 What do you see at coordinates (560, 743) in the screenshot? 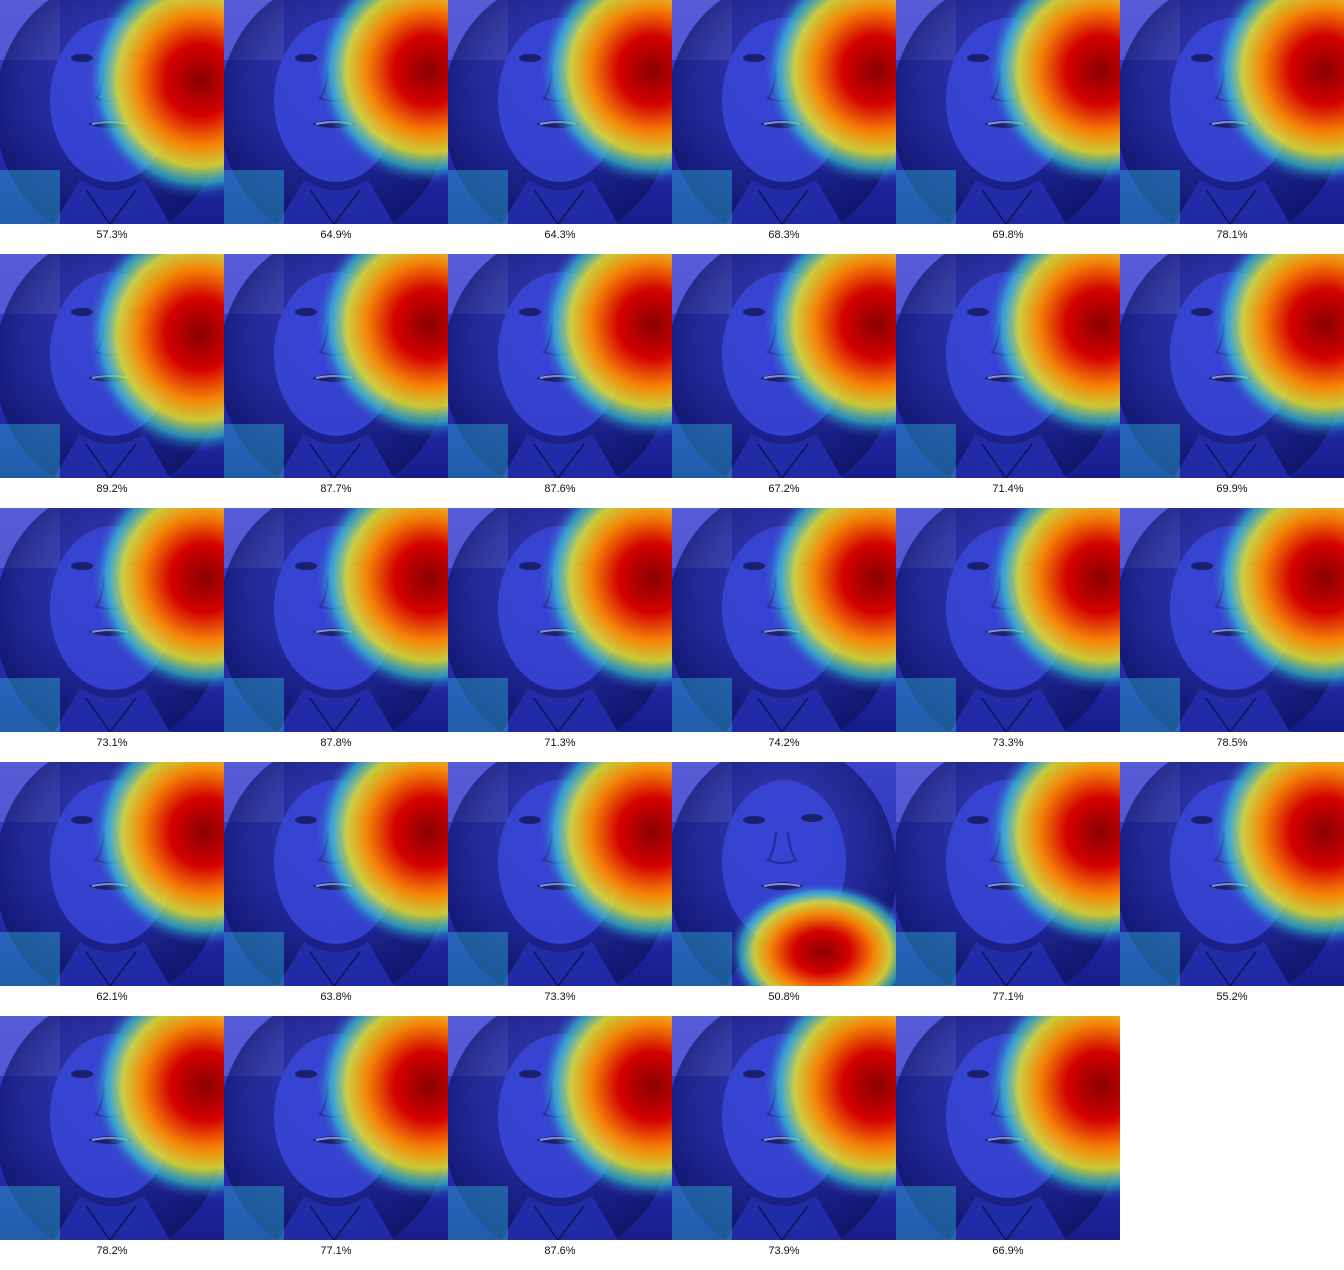
I see `frame-caption: 71.3%` at bounding box center [560, 743].